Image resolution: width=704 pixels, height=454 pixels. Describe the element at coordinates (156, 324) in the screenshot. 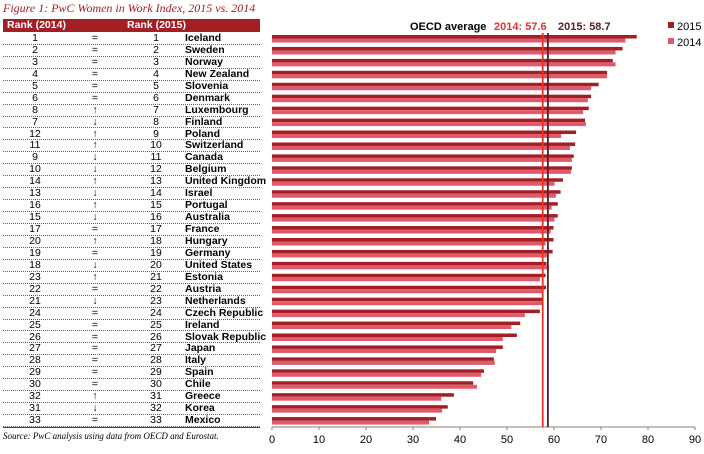

I see `rank-2015: 25` at that location.